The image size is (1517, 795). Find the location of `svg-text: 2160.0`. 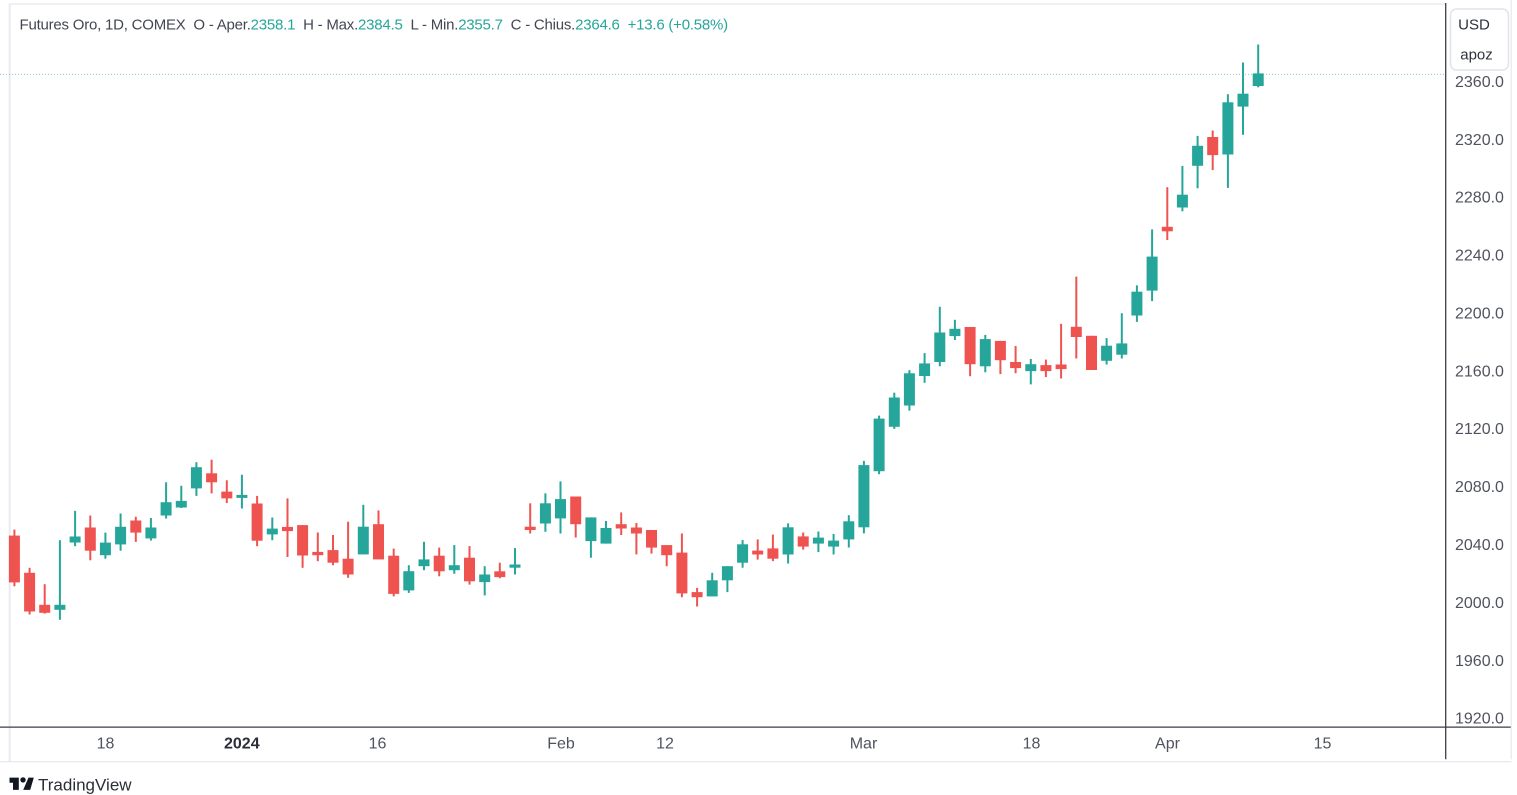

svg-text: 2160.0 is located at coordinates (1479, 371).